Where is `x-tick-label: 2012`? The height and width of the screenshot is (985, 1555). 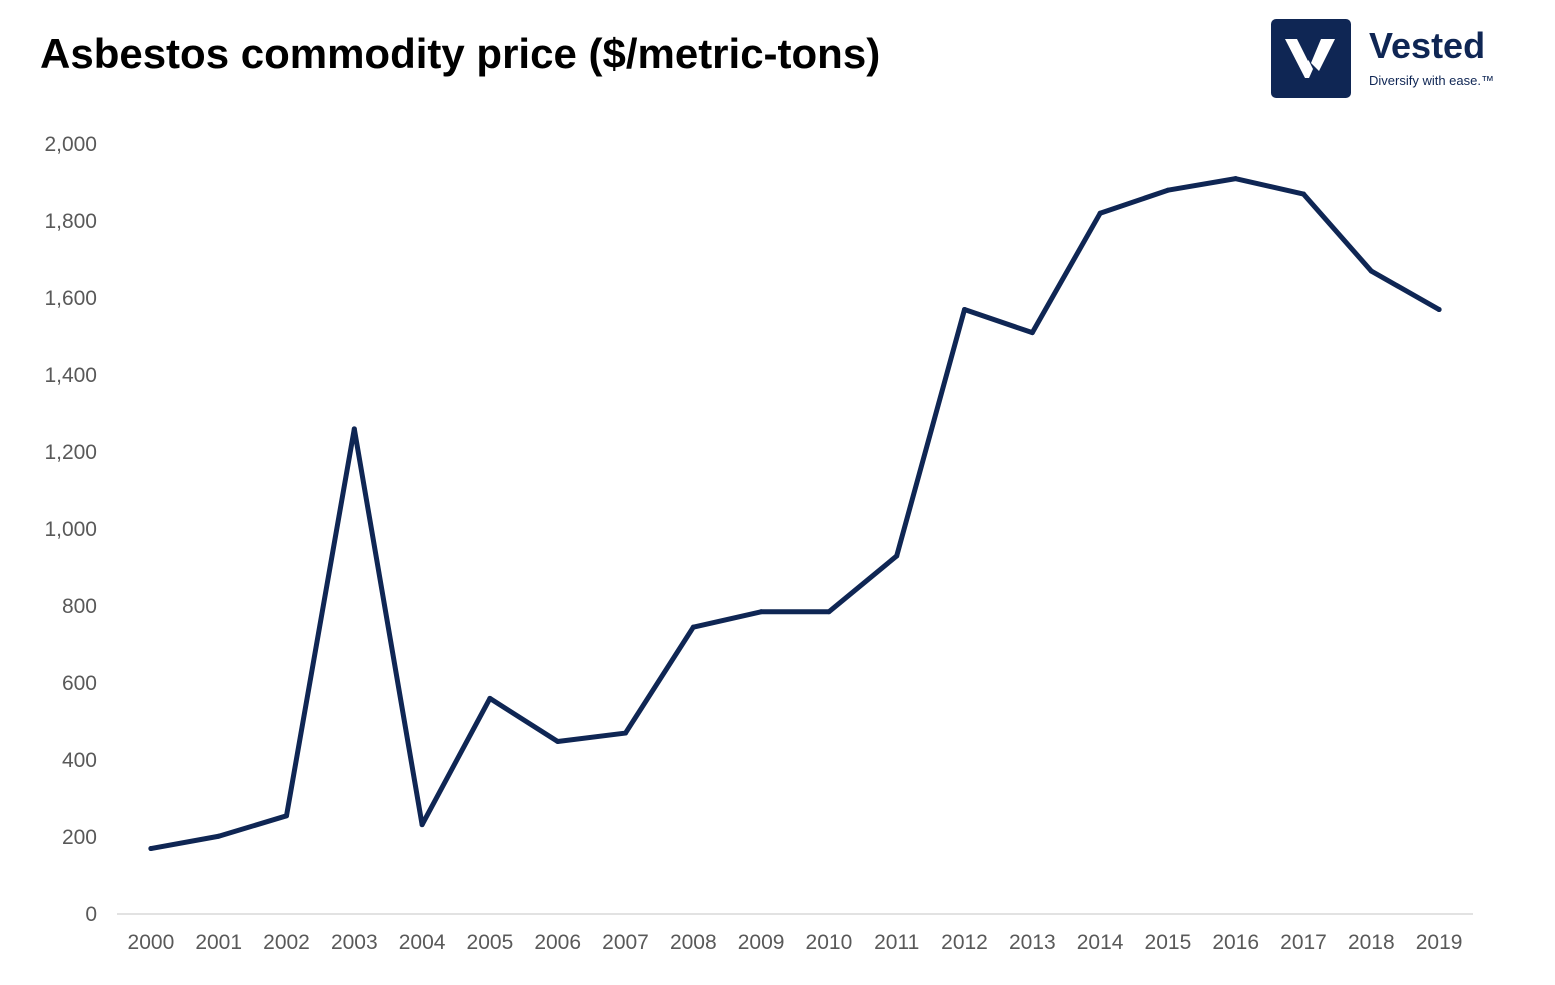
x-tick-label: 2012 is located at coordinates (964, 942).